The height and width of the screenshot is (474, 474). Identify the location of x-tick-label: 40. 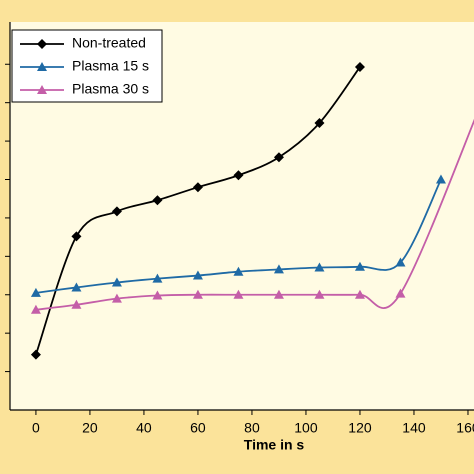
(144, 428).